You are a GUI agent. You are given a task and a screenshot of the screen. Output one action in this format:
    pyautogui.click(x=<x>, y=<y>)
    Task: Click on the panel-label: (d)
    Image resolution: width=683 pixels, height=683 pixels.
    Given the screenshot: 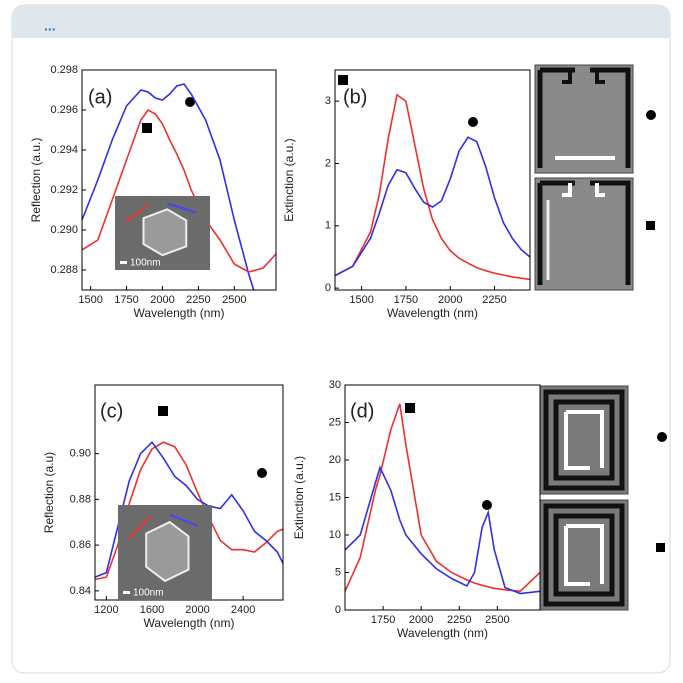 What is the action you would take?
    pyautogui.click(x=362, y=411)
    